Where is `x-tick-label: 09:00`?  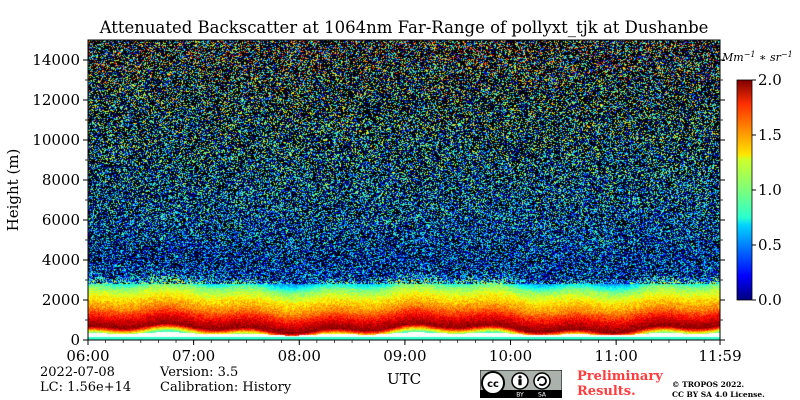
x-tick-label: 09:00 is located at coordinates (404, 356).